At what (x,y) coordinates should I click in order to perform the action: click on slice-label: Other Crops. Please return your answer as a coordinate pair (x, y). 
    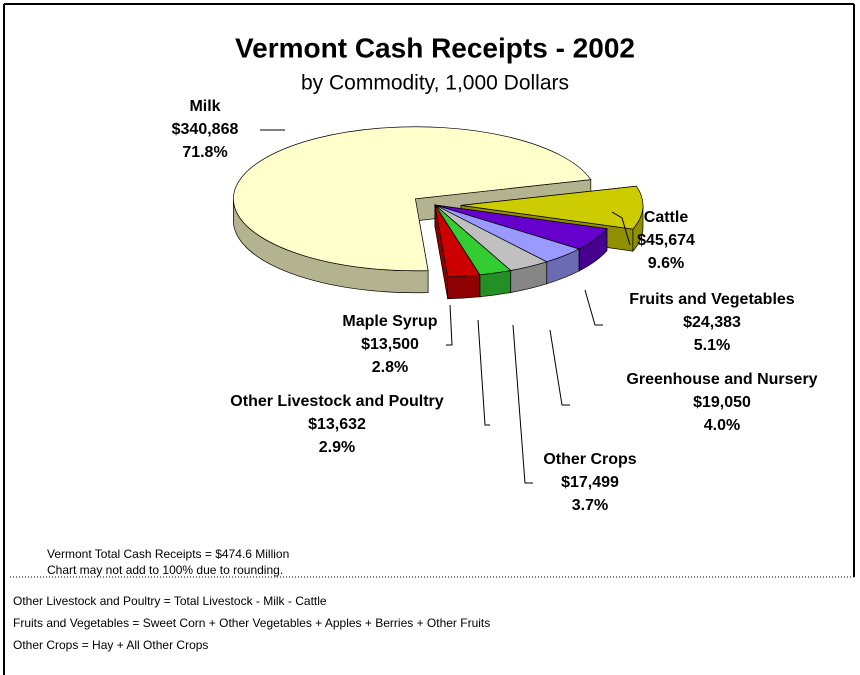
    Looking at the image, I should click on (589, 459).